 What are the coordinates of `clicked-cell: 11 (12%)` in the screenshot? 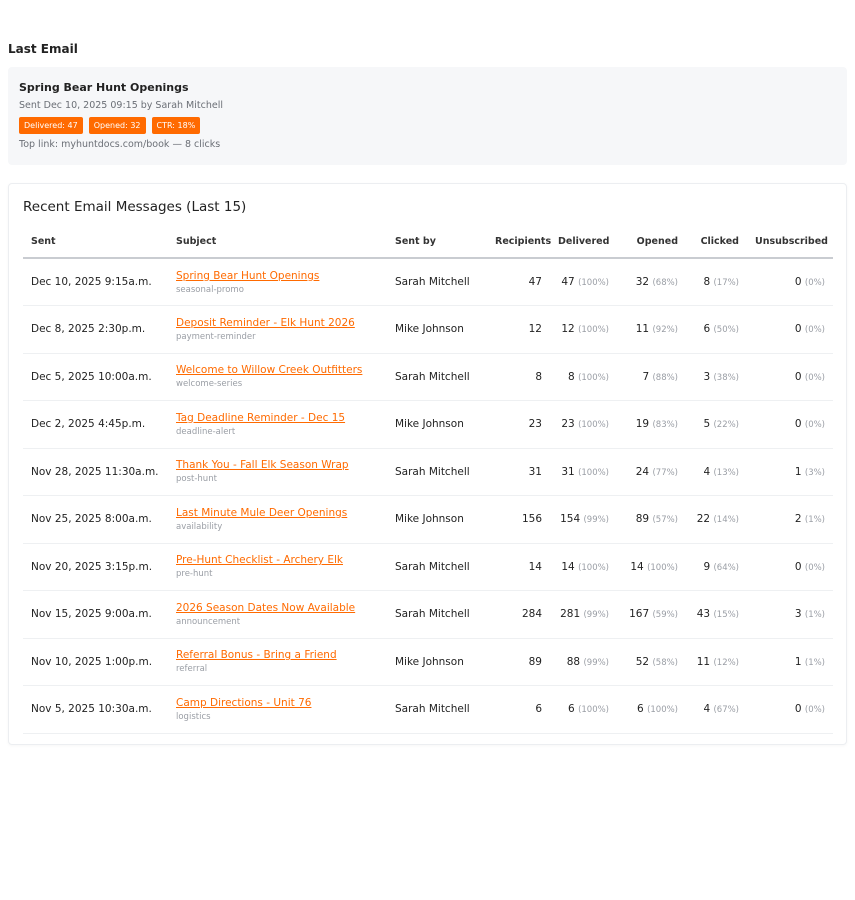 It's located at (716, 662).